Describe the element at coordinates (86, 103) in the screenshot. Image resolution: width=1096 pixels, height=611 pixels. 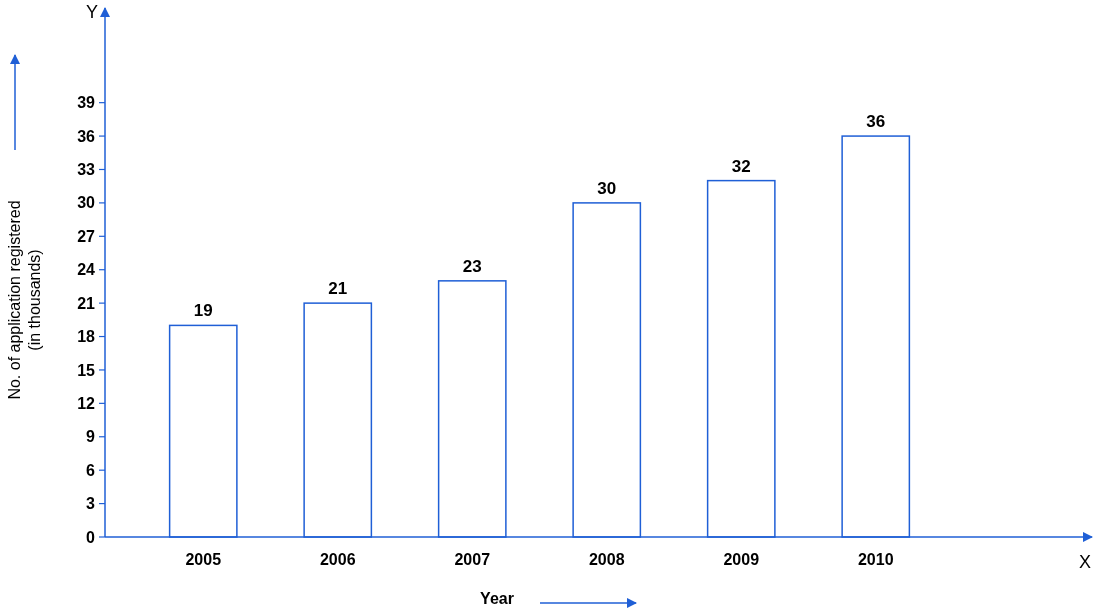
I see `y-tick-label: 39` at that location.